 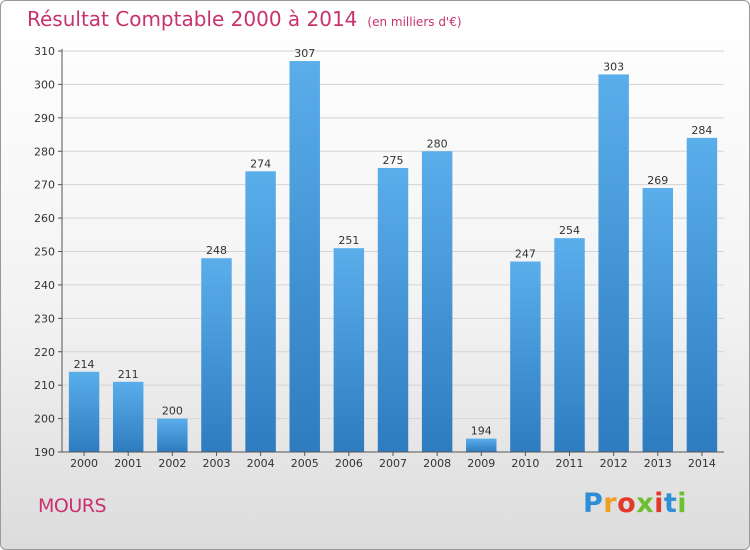 I want to click on chart-title-text: Résultat Comptable 2000 à 2014, so click(x=192, y=19).